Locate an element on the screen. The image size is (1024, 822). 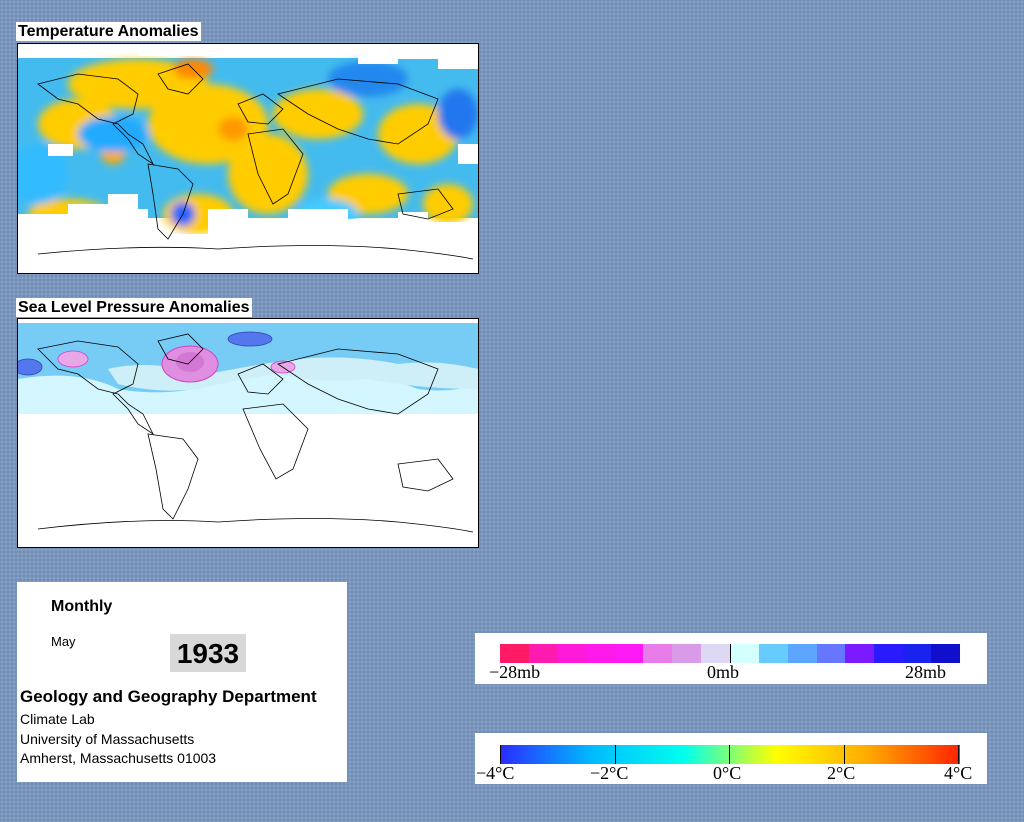
temperature-map-svg is located at coordinates (248, 158).